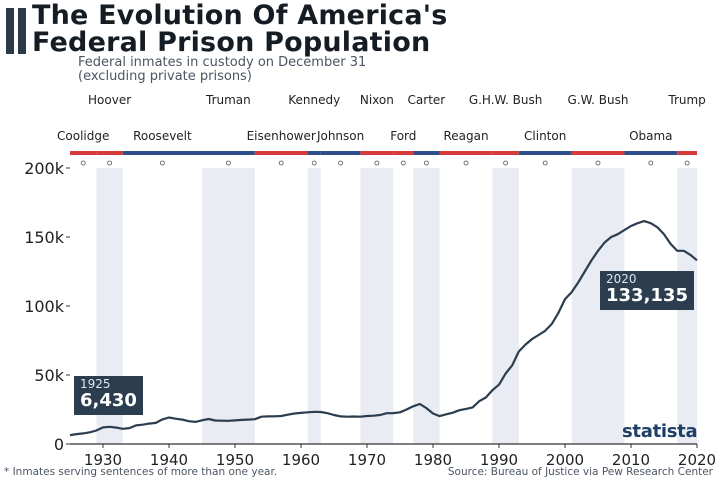  I want to click on x-tick-label: 2010, so click(631, 460).